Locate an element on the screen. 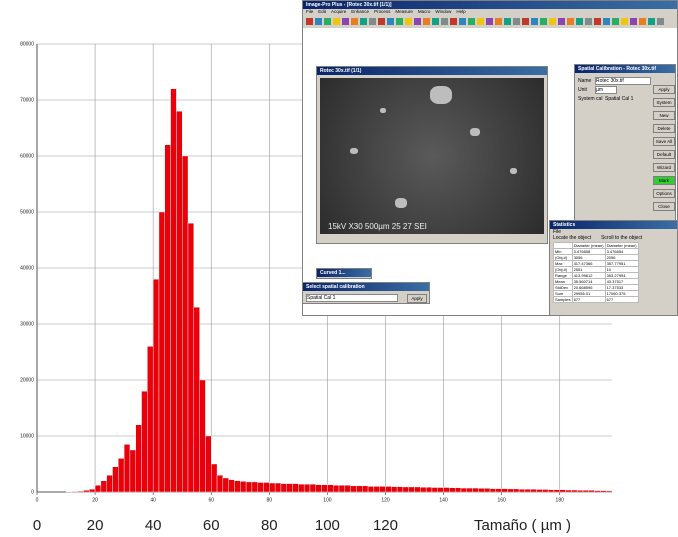  button: System is located at coordinates (664, 102).